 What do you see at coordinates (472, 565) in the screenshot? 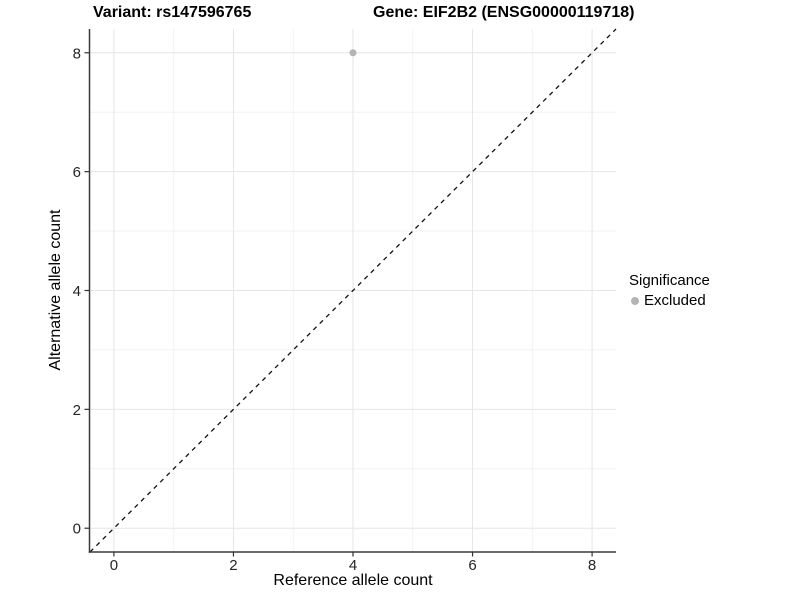
I see `x-tick-label: 6` at bounding box center [472, 565].